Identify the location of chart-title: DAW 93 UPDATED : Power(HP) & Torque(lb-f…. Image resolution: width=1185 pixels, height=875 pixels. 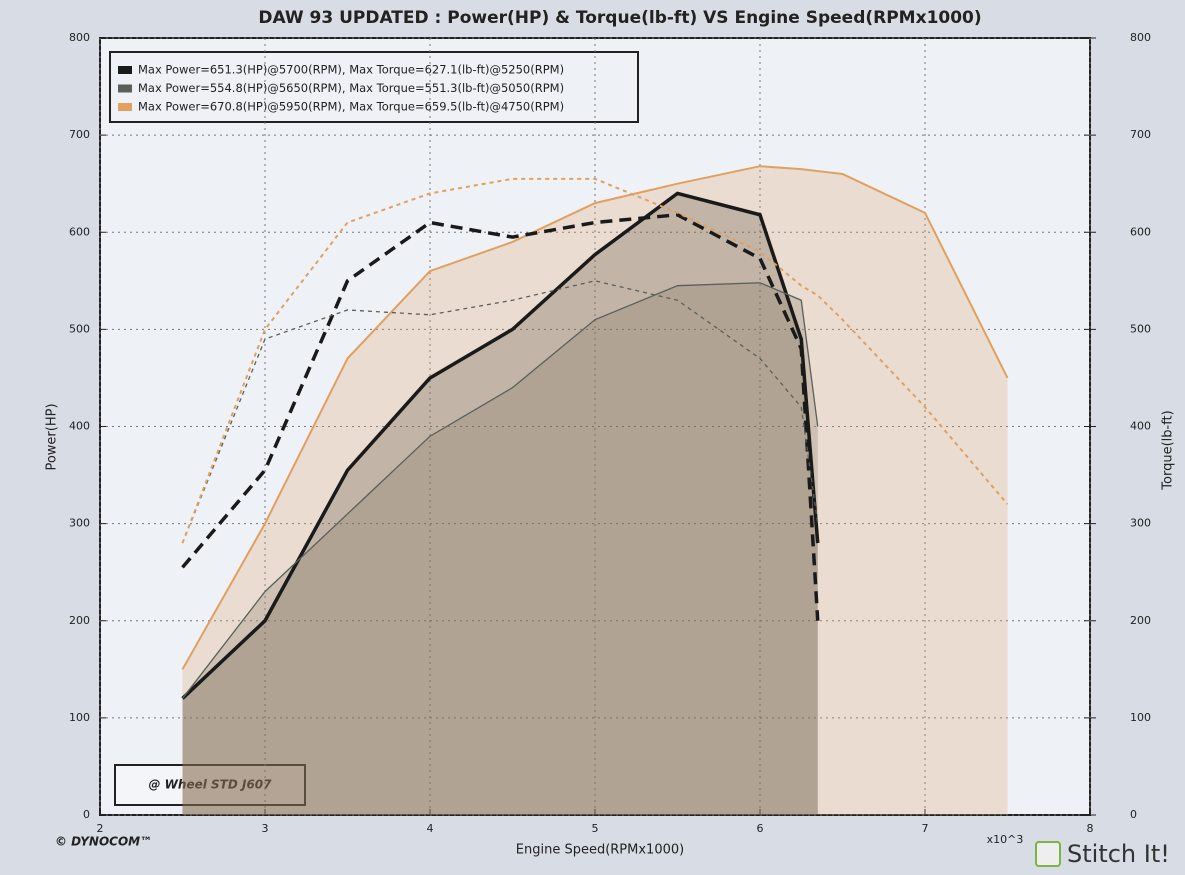
(619, 18).